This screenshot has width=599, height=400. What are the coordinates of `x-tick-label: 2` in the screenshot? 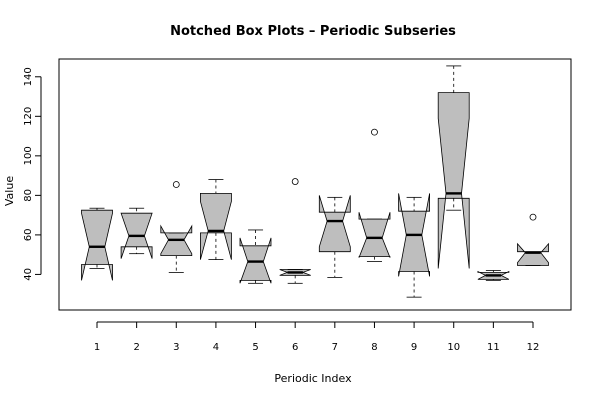 It's located at (136, 347).